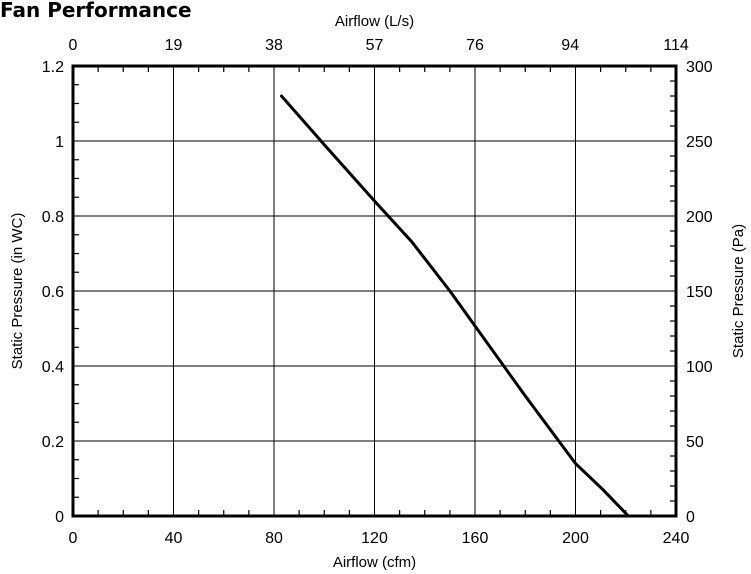  Describe the element at coordinates (676, 45) in the screenshot. I see `x2-tick-label: 114` at that location.